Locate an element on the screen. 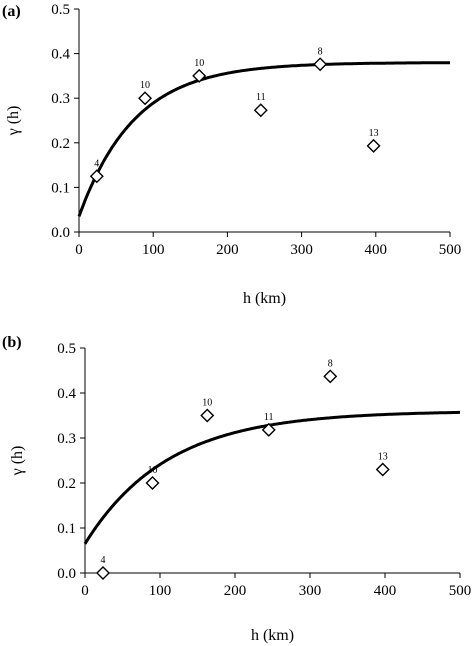  panel-label: (b) is located at coordinates (12, 342).